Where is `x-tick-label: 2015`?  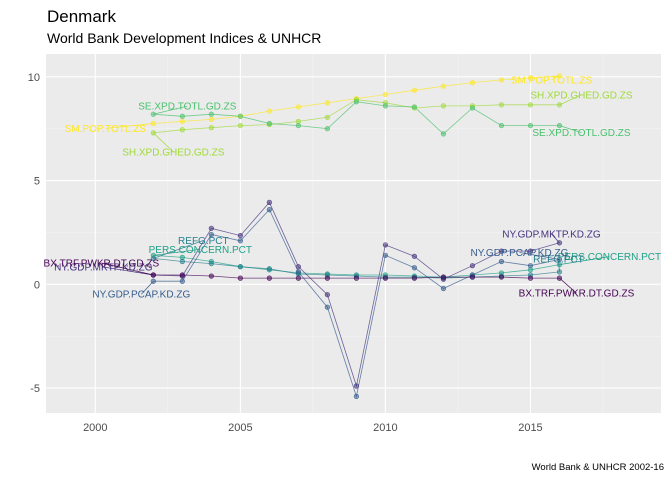
x-tick-label: 2015 is located at coordinates (530, 428).